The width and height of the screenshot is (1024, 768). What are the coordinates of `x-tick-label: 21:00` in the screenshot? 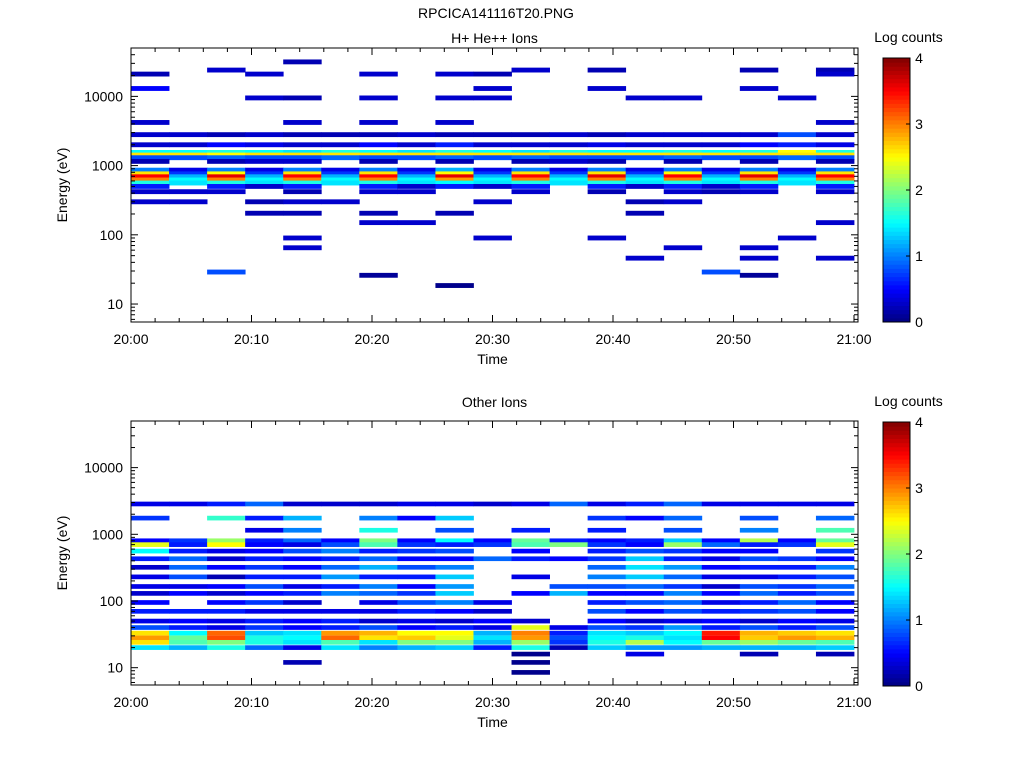 It's located at (853, 339).